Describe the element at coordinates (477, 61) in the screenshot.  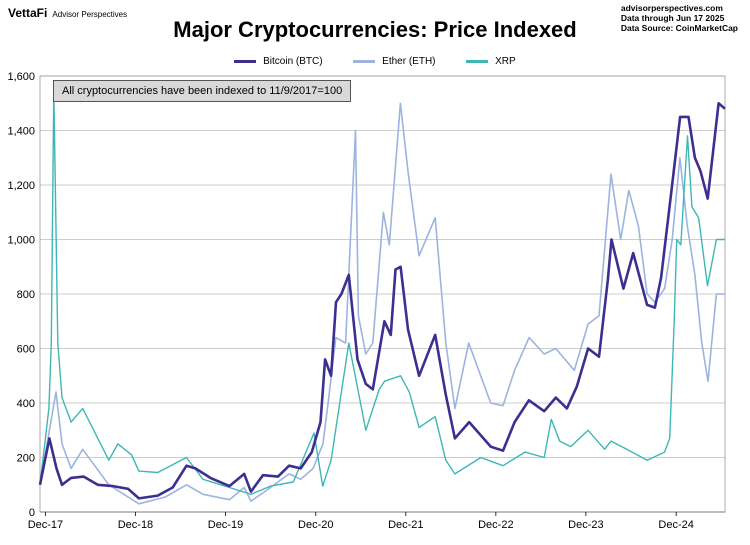
I see `legend-swatch-xrp` at that location.